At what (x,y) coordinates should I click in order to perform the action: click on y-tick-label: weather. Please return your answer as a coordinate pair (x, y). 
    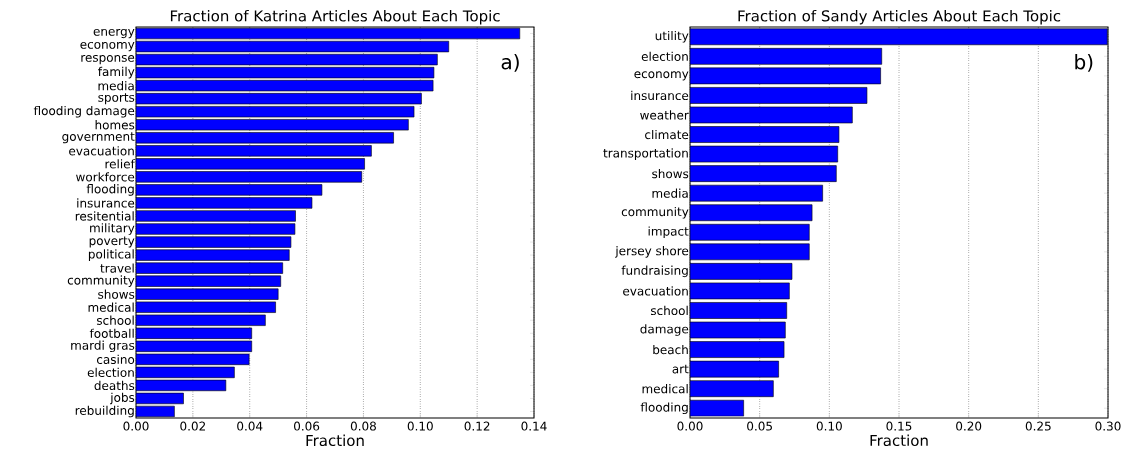
    Looking at the image, I should click on (664, 115).